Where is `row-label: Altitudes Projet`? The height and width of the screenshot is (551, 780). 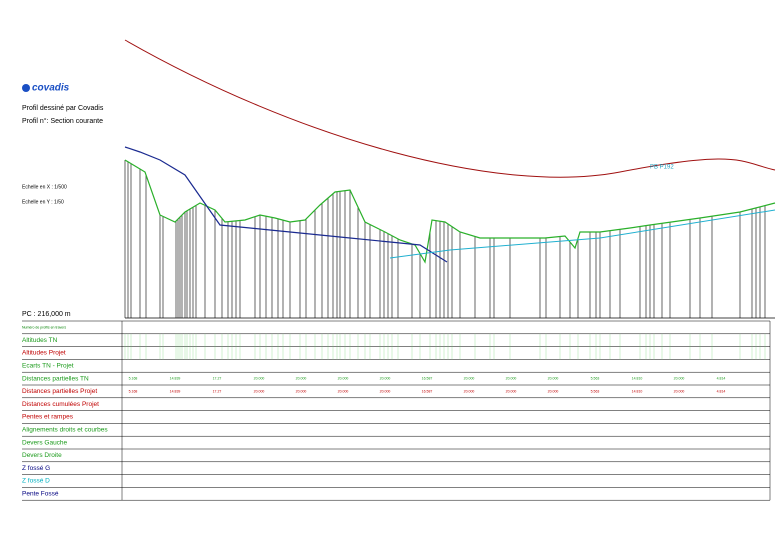 row-label: Altitudes Projet is located at coordinates (44, 353).